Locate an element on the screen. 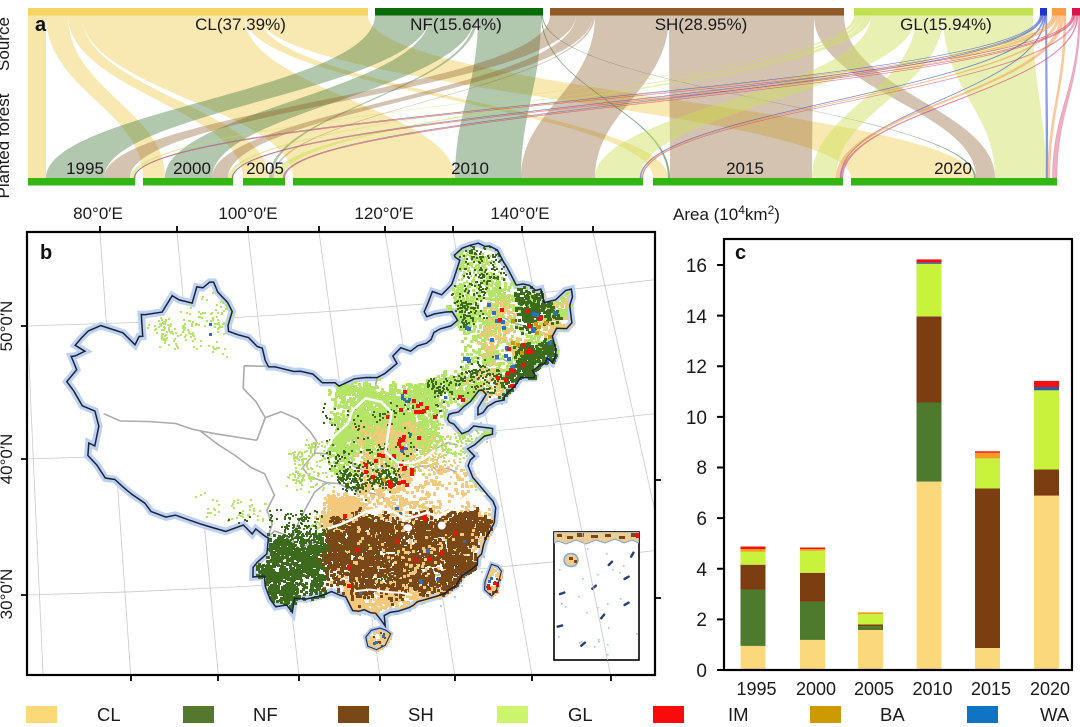  svg-text: CL is located at coordinates (109, 714).